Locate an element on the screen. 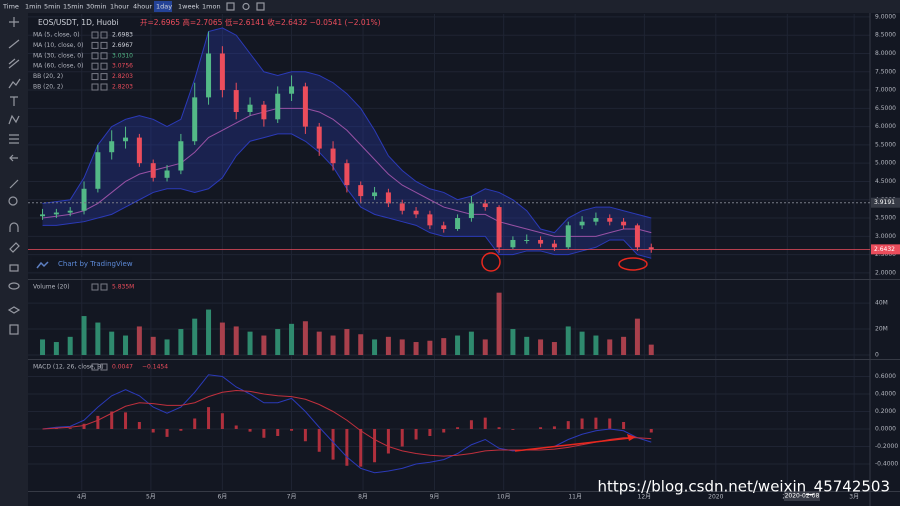 This screenshot has width=900, height=506. y-tick-label: 2.0000 is located at coordinates (885, 272).